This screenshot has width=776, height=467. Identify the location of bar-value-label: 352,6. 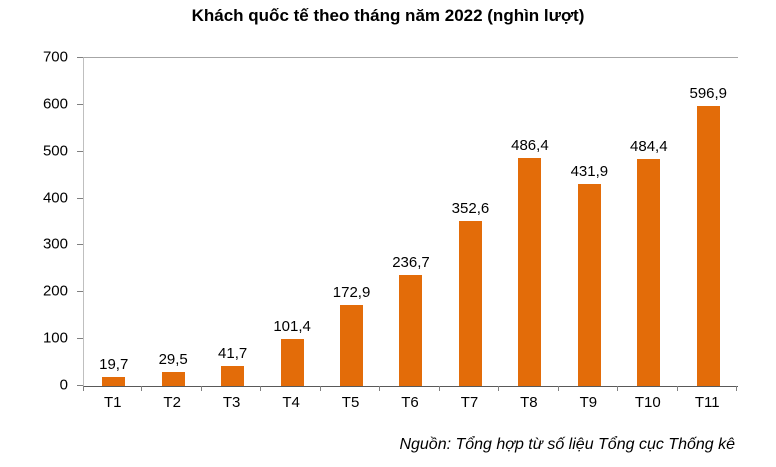
(470, 208).